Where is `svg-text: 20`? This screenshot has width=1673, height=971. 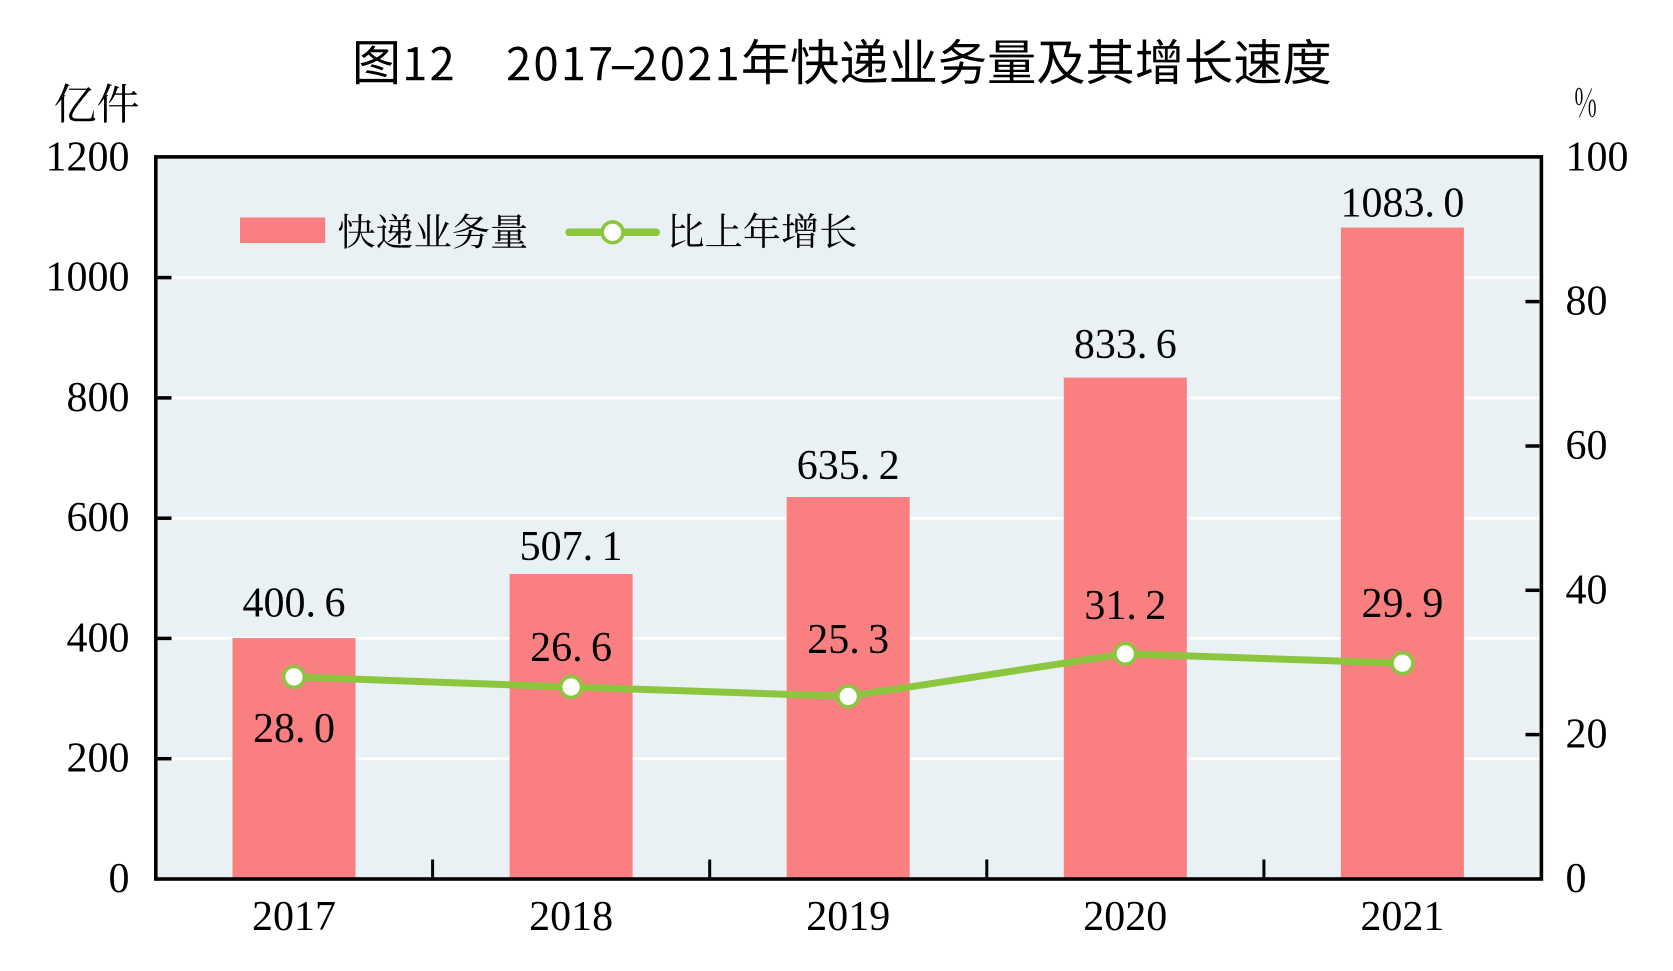
svg-text: 20 is located at coordinates (1587, 735).